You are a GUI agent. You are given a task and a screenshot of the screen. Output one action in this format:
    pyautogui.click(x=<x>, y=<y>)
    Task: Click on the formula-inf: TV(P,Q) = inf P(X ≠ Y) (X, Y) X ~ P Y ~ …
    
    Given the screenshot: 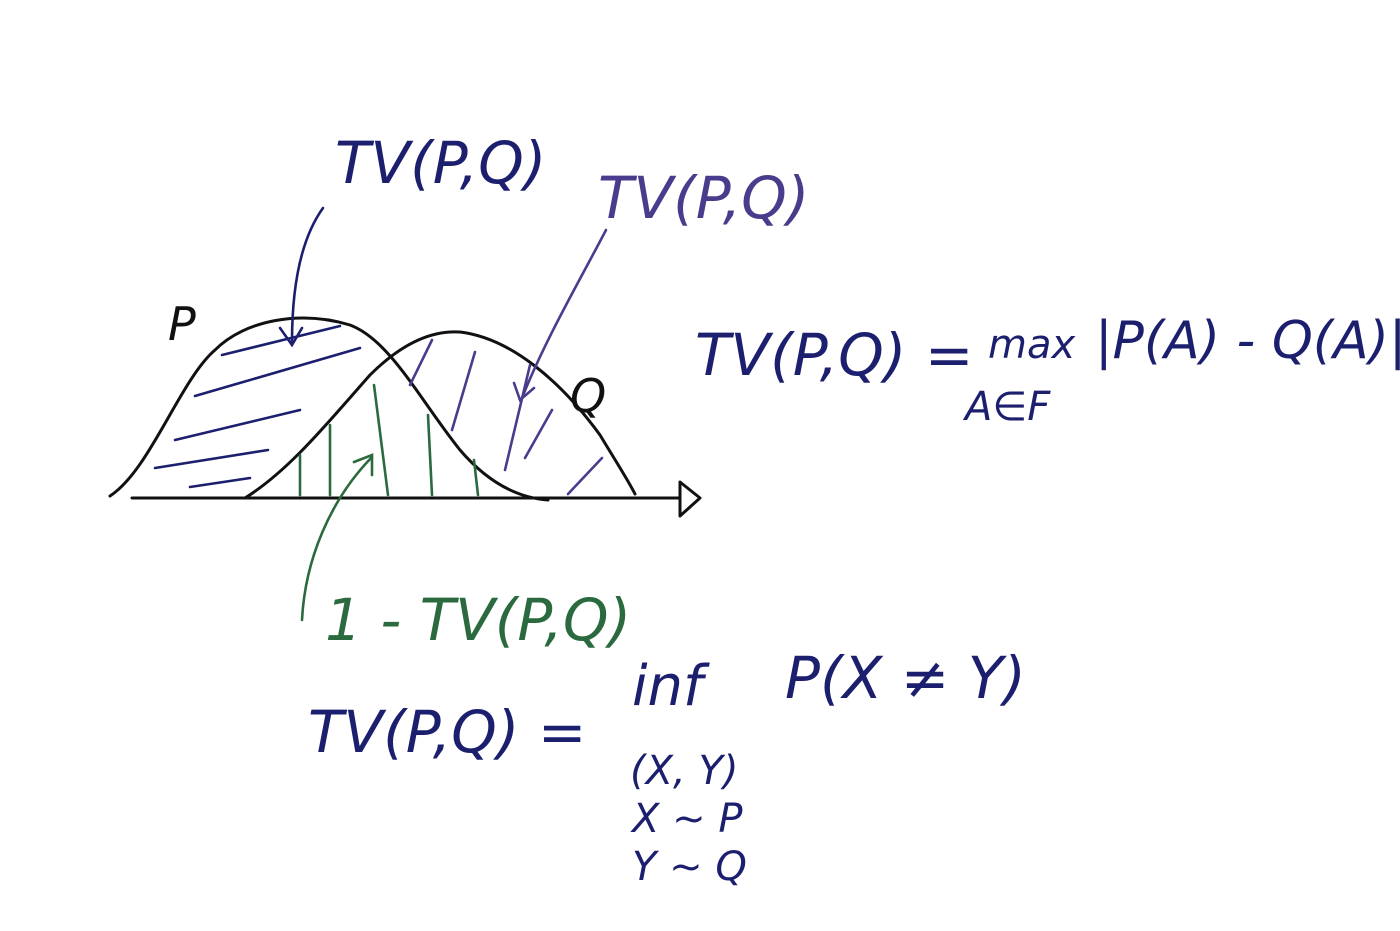 What is the action you would take?
    pyautogui.click(x=667, y=767)
    